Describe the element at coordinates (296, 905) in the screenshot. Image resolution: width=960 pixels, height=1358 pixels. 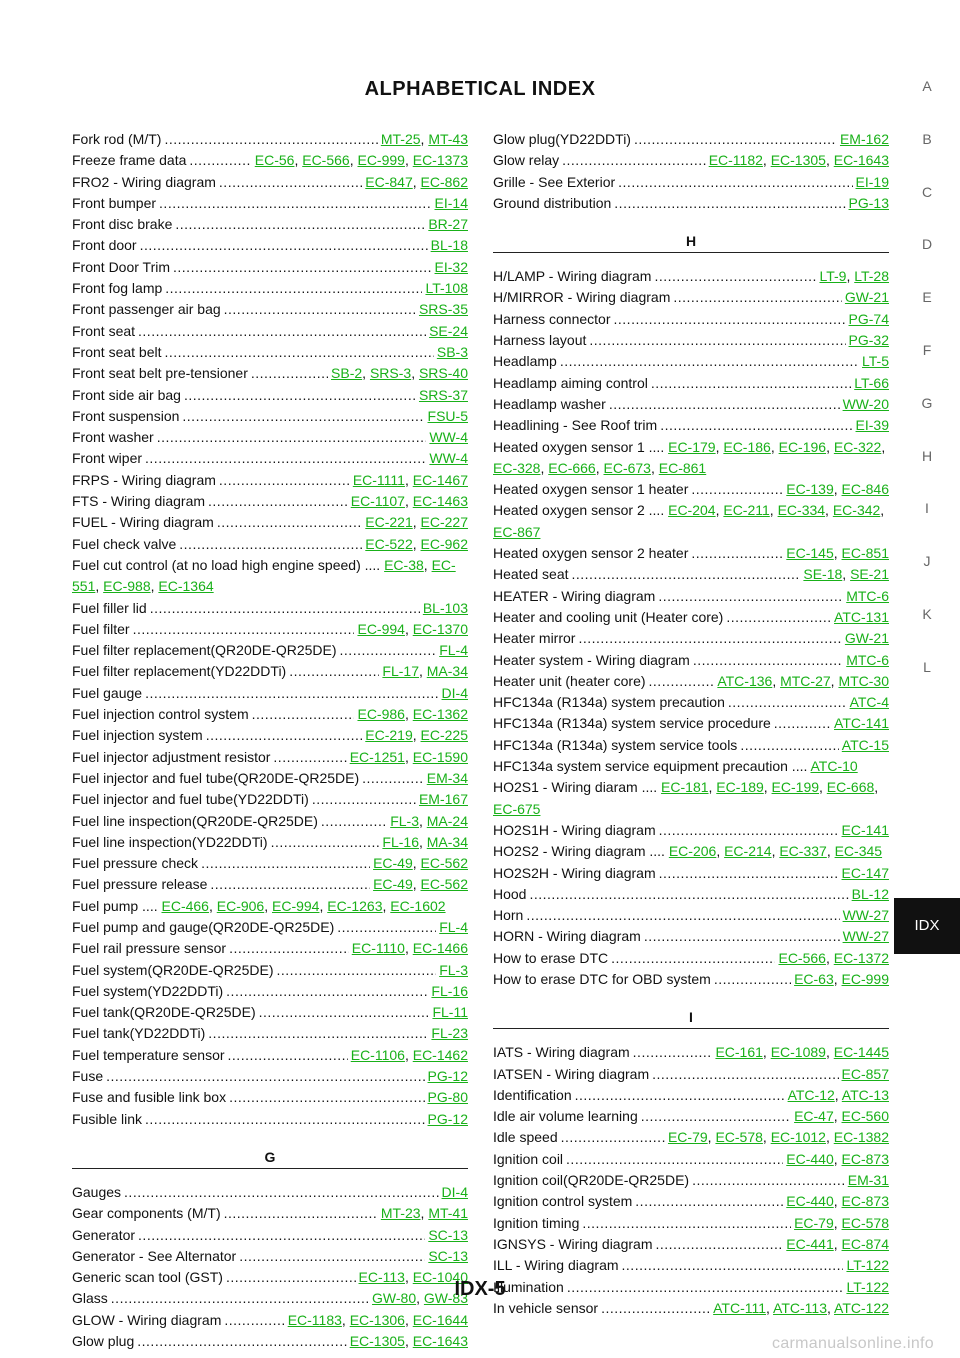
I see `page-ref-link: EC-994` at that location.